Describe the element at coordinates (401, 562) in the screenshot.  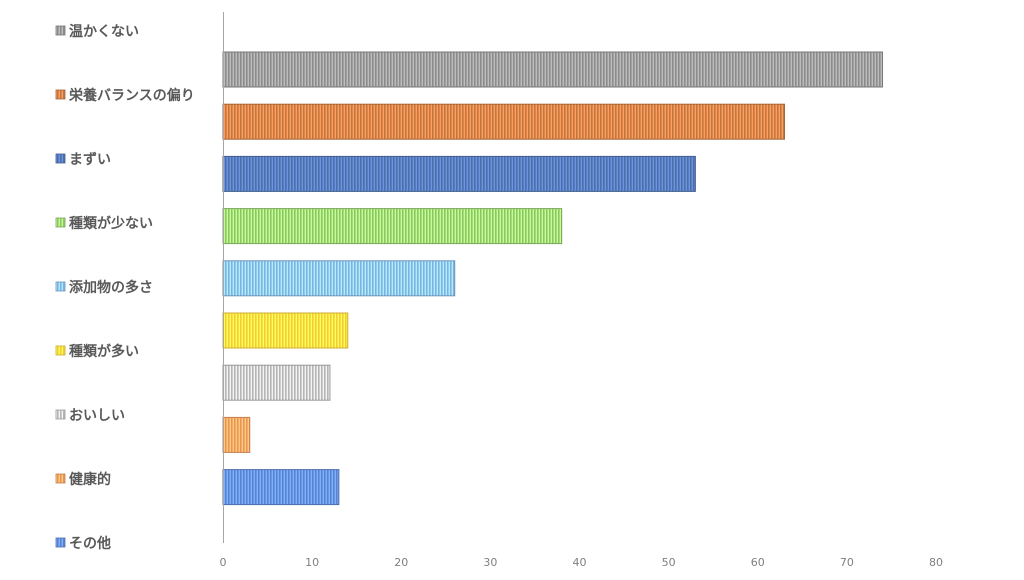
I see `x-tick-label-2: 20` at that location.